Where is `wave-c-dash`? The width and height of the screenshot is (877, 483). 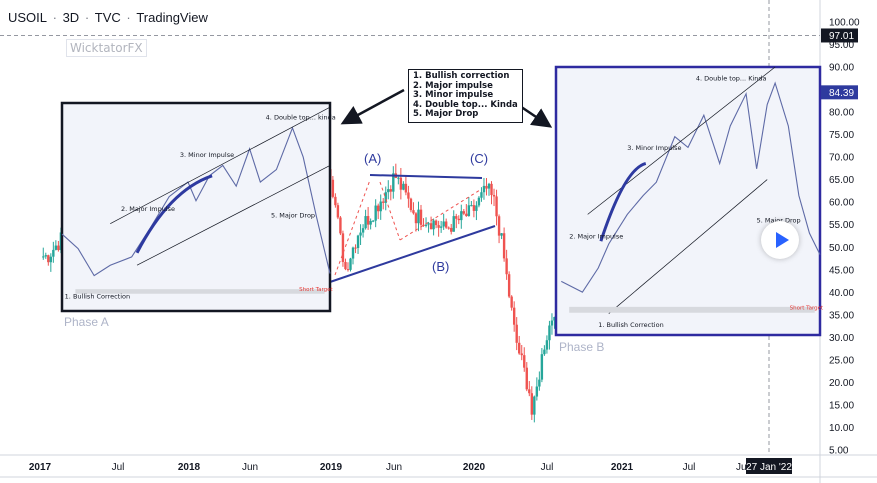
wave-c-dash is located at coordinates (440, 215).